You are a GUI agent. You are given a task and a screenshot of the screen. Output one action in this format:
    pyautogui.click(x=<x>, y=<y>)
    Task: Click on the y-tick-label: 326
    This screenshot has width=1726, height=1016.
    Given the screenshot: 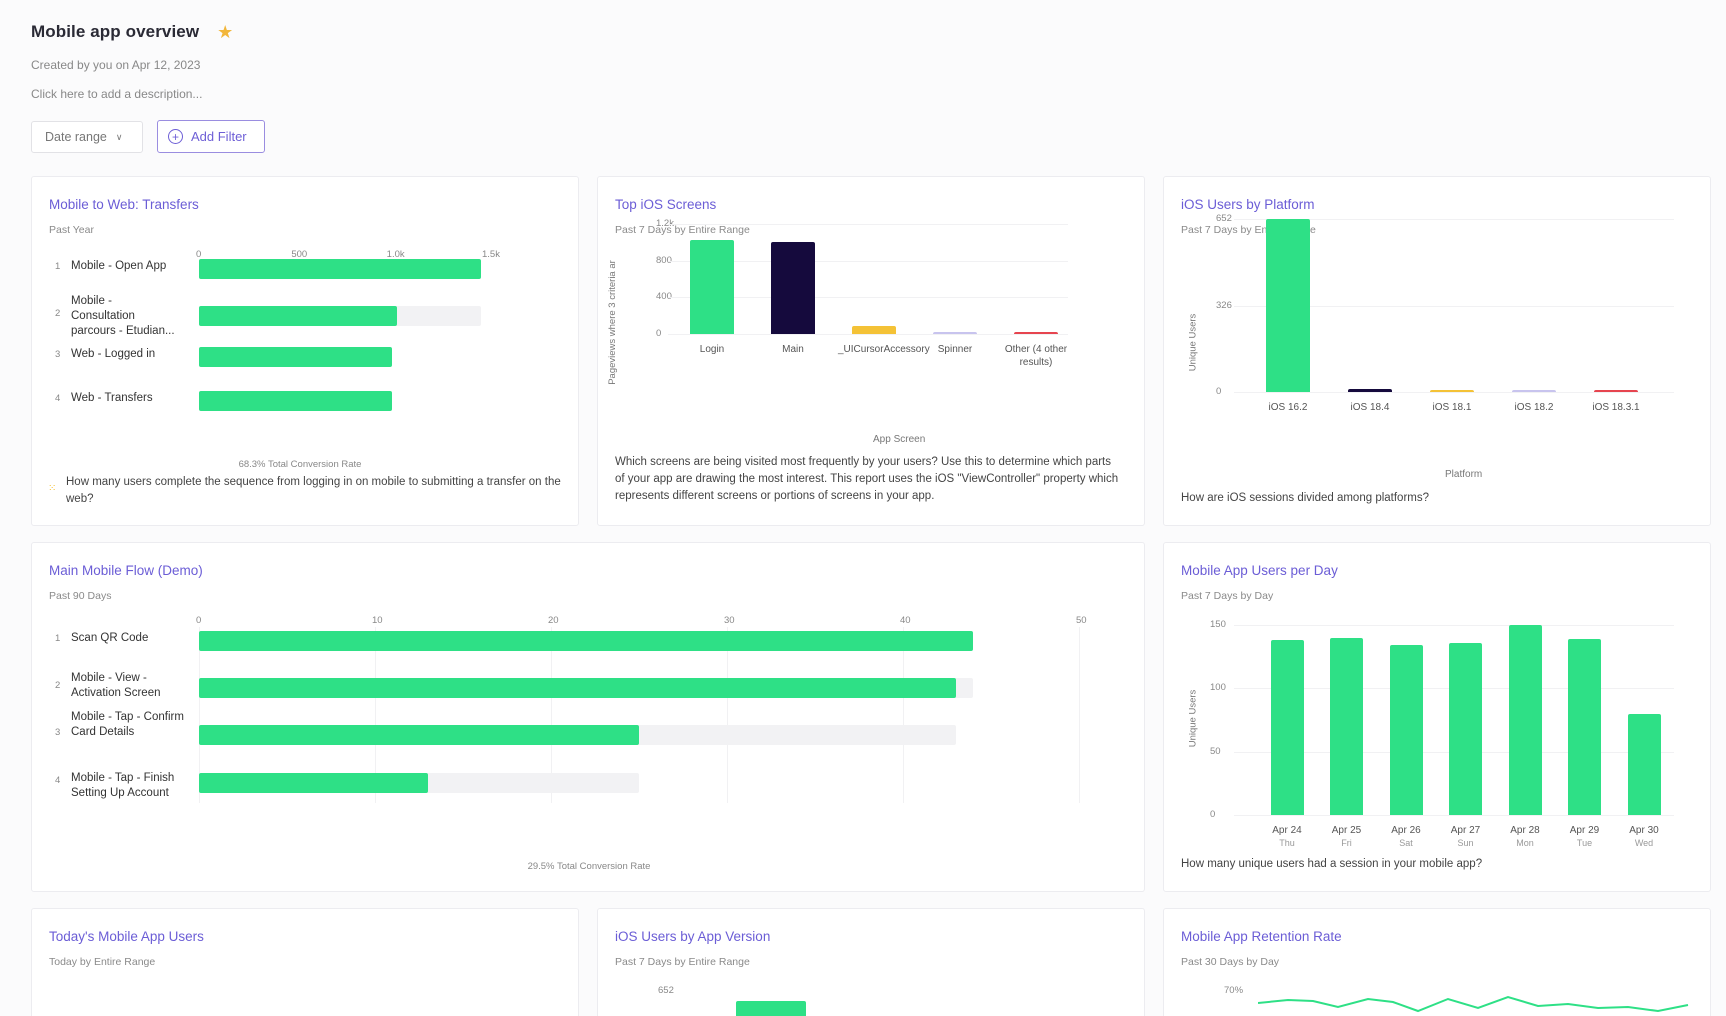 What is the action you would take?
    pyautogui.click(x=1224, y=305)
    